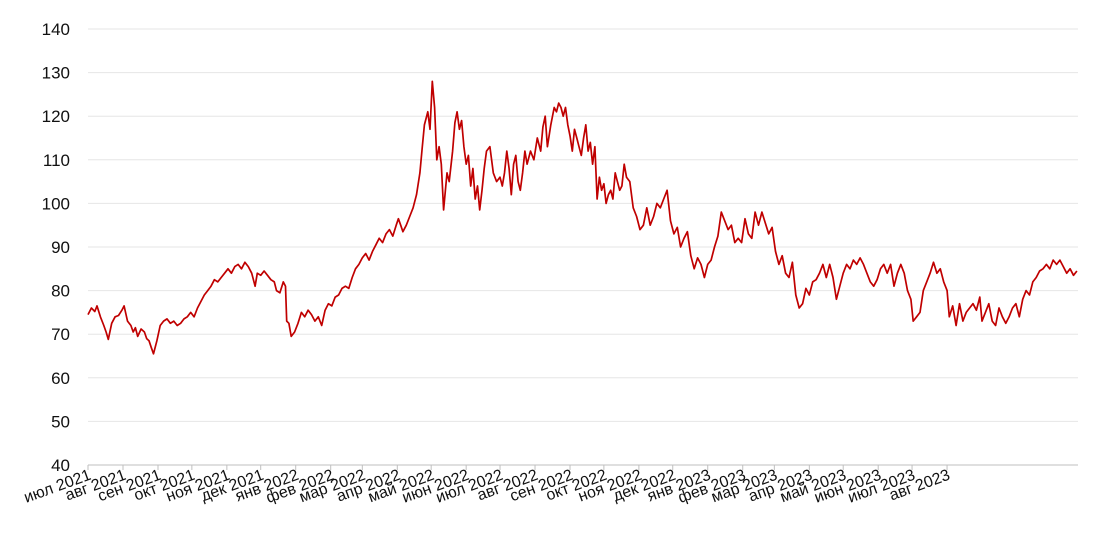 The image size is (1100, 545). I want to click on y-tick-label: 50, so click(60, 421).